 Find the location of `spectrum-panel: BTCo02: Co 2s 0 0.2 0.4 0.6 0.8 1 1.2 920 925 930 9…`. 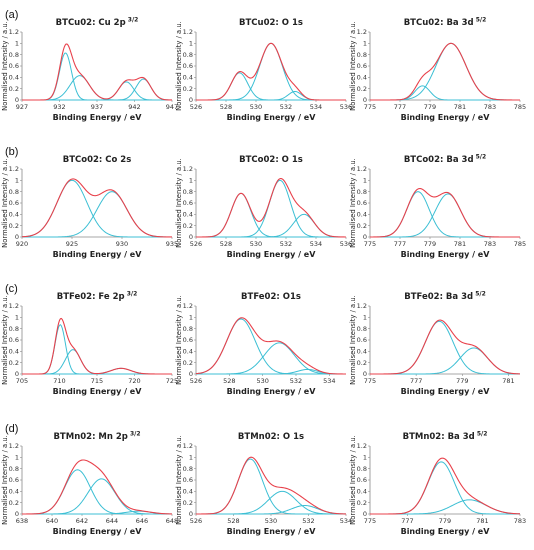

spectrum-panel: BTCo02: Co 2s 0 0.2 0.4 0.6 0.8 1 1.2 920 925 930 9… is located at coordinates (89, 207).